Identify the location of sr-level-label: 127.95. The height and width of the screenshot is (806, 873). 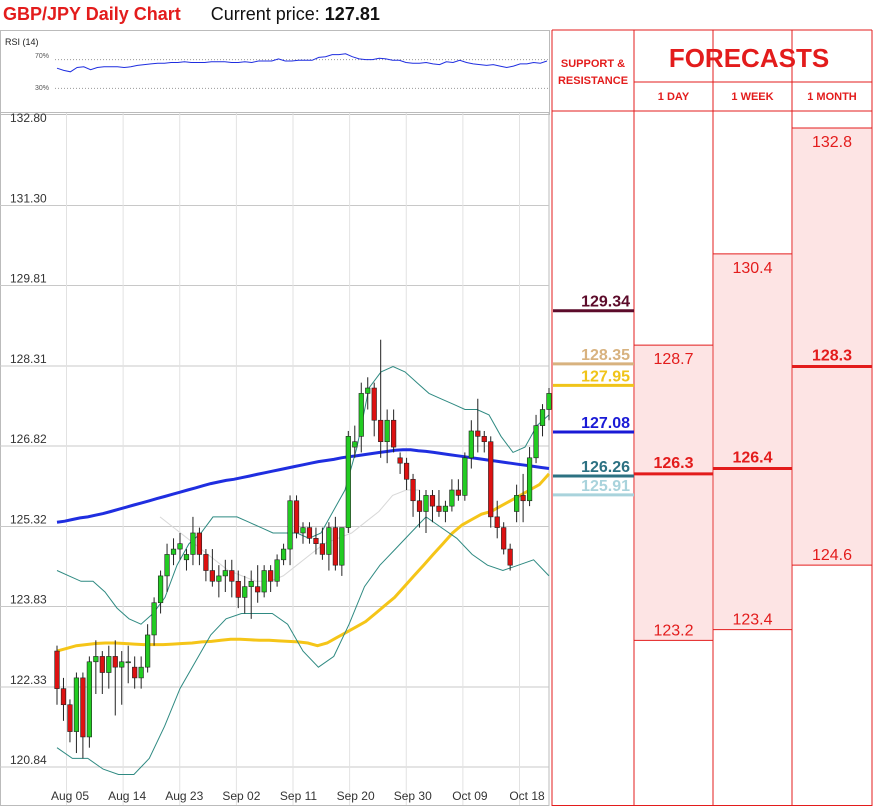
(605, 376).